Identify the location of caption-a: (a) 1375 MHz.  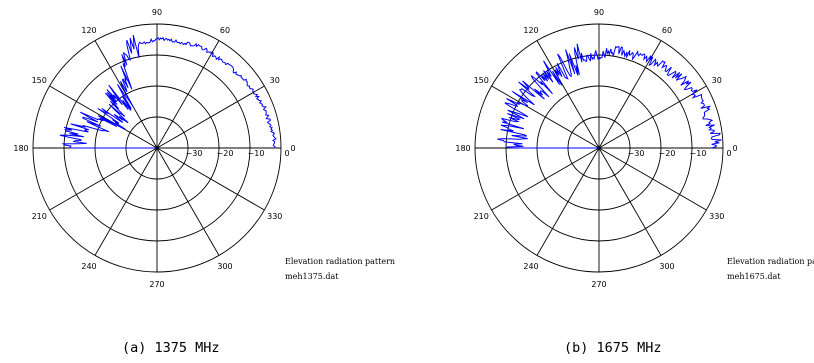
(171, 348).